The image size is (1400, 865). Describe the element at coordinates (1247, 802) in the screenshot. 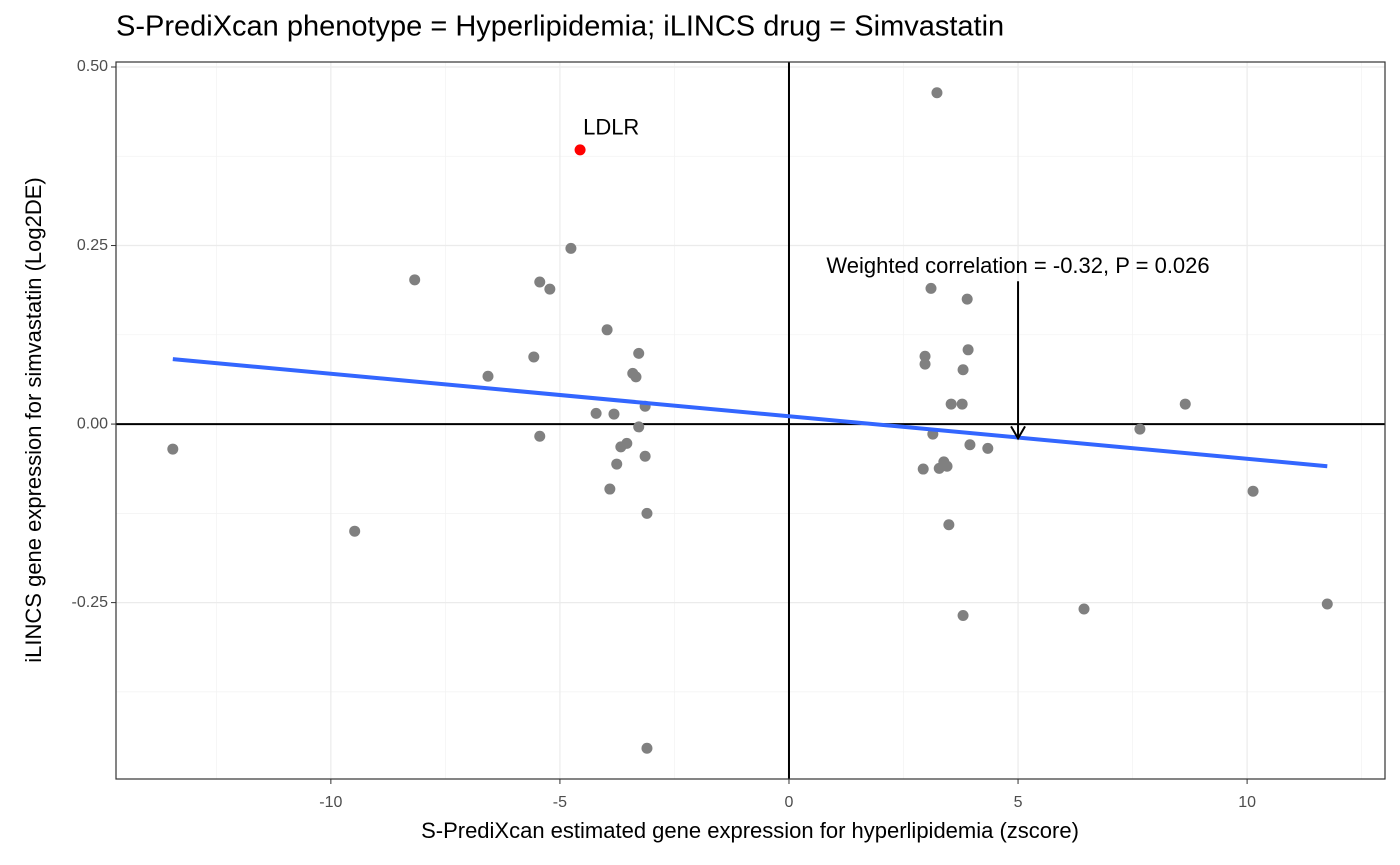

I see `x-tick-label: 10` at that location.